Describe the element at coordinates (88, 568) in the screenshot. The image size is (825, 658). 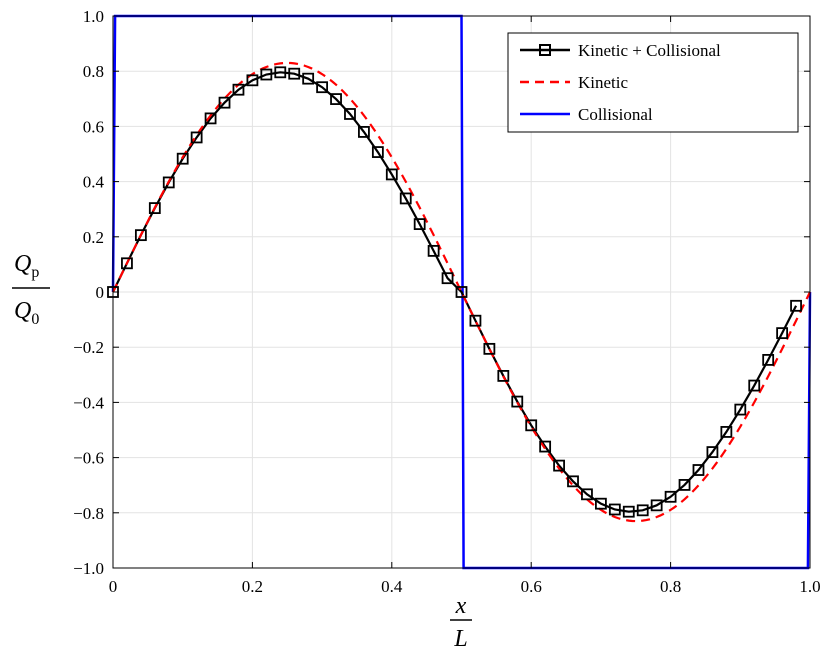
I see `y-tick-label: −1.0` at that location.